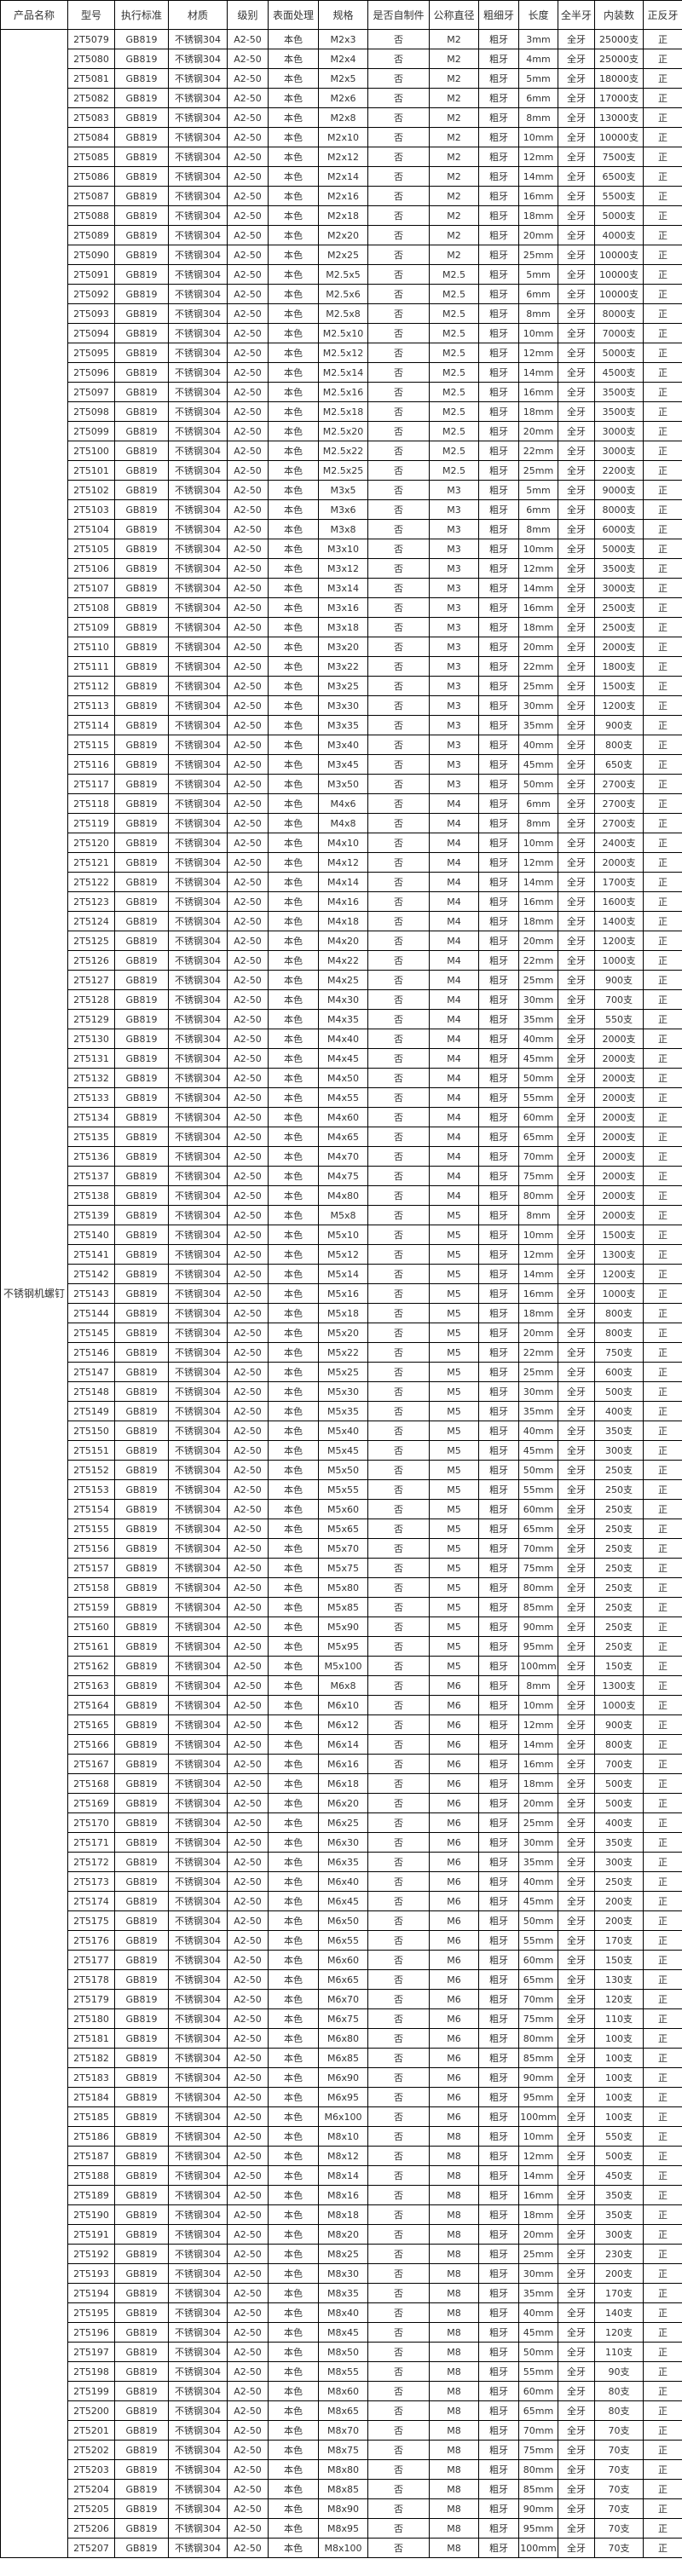  Describe the element at coordinates (343, 1117) in the screenshot. I see `cell-spec: M4x60` at that location.